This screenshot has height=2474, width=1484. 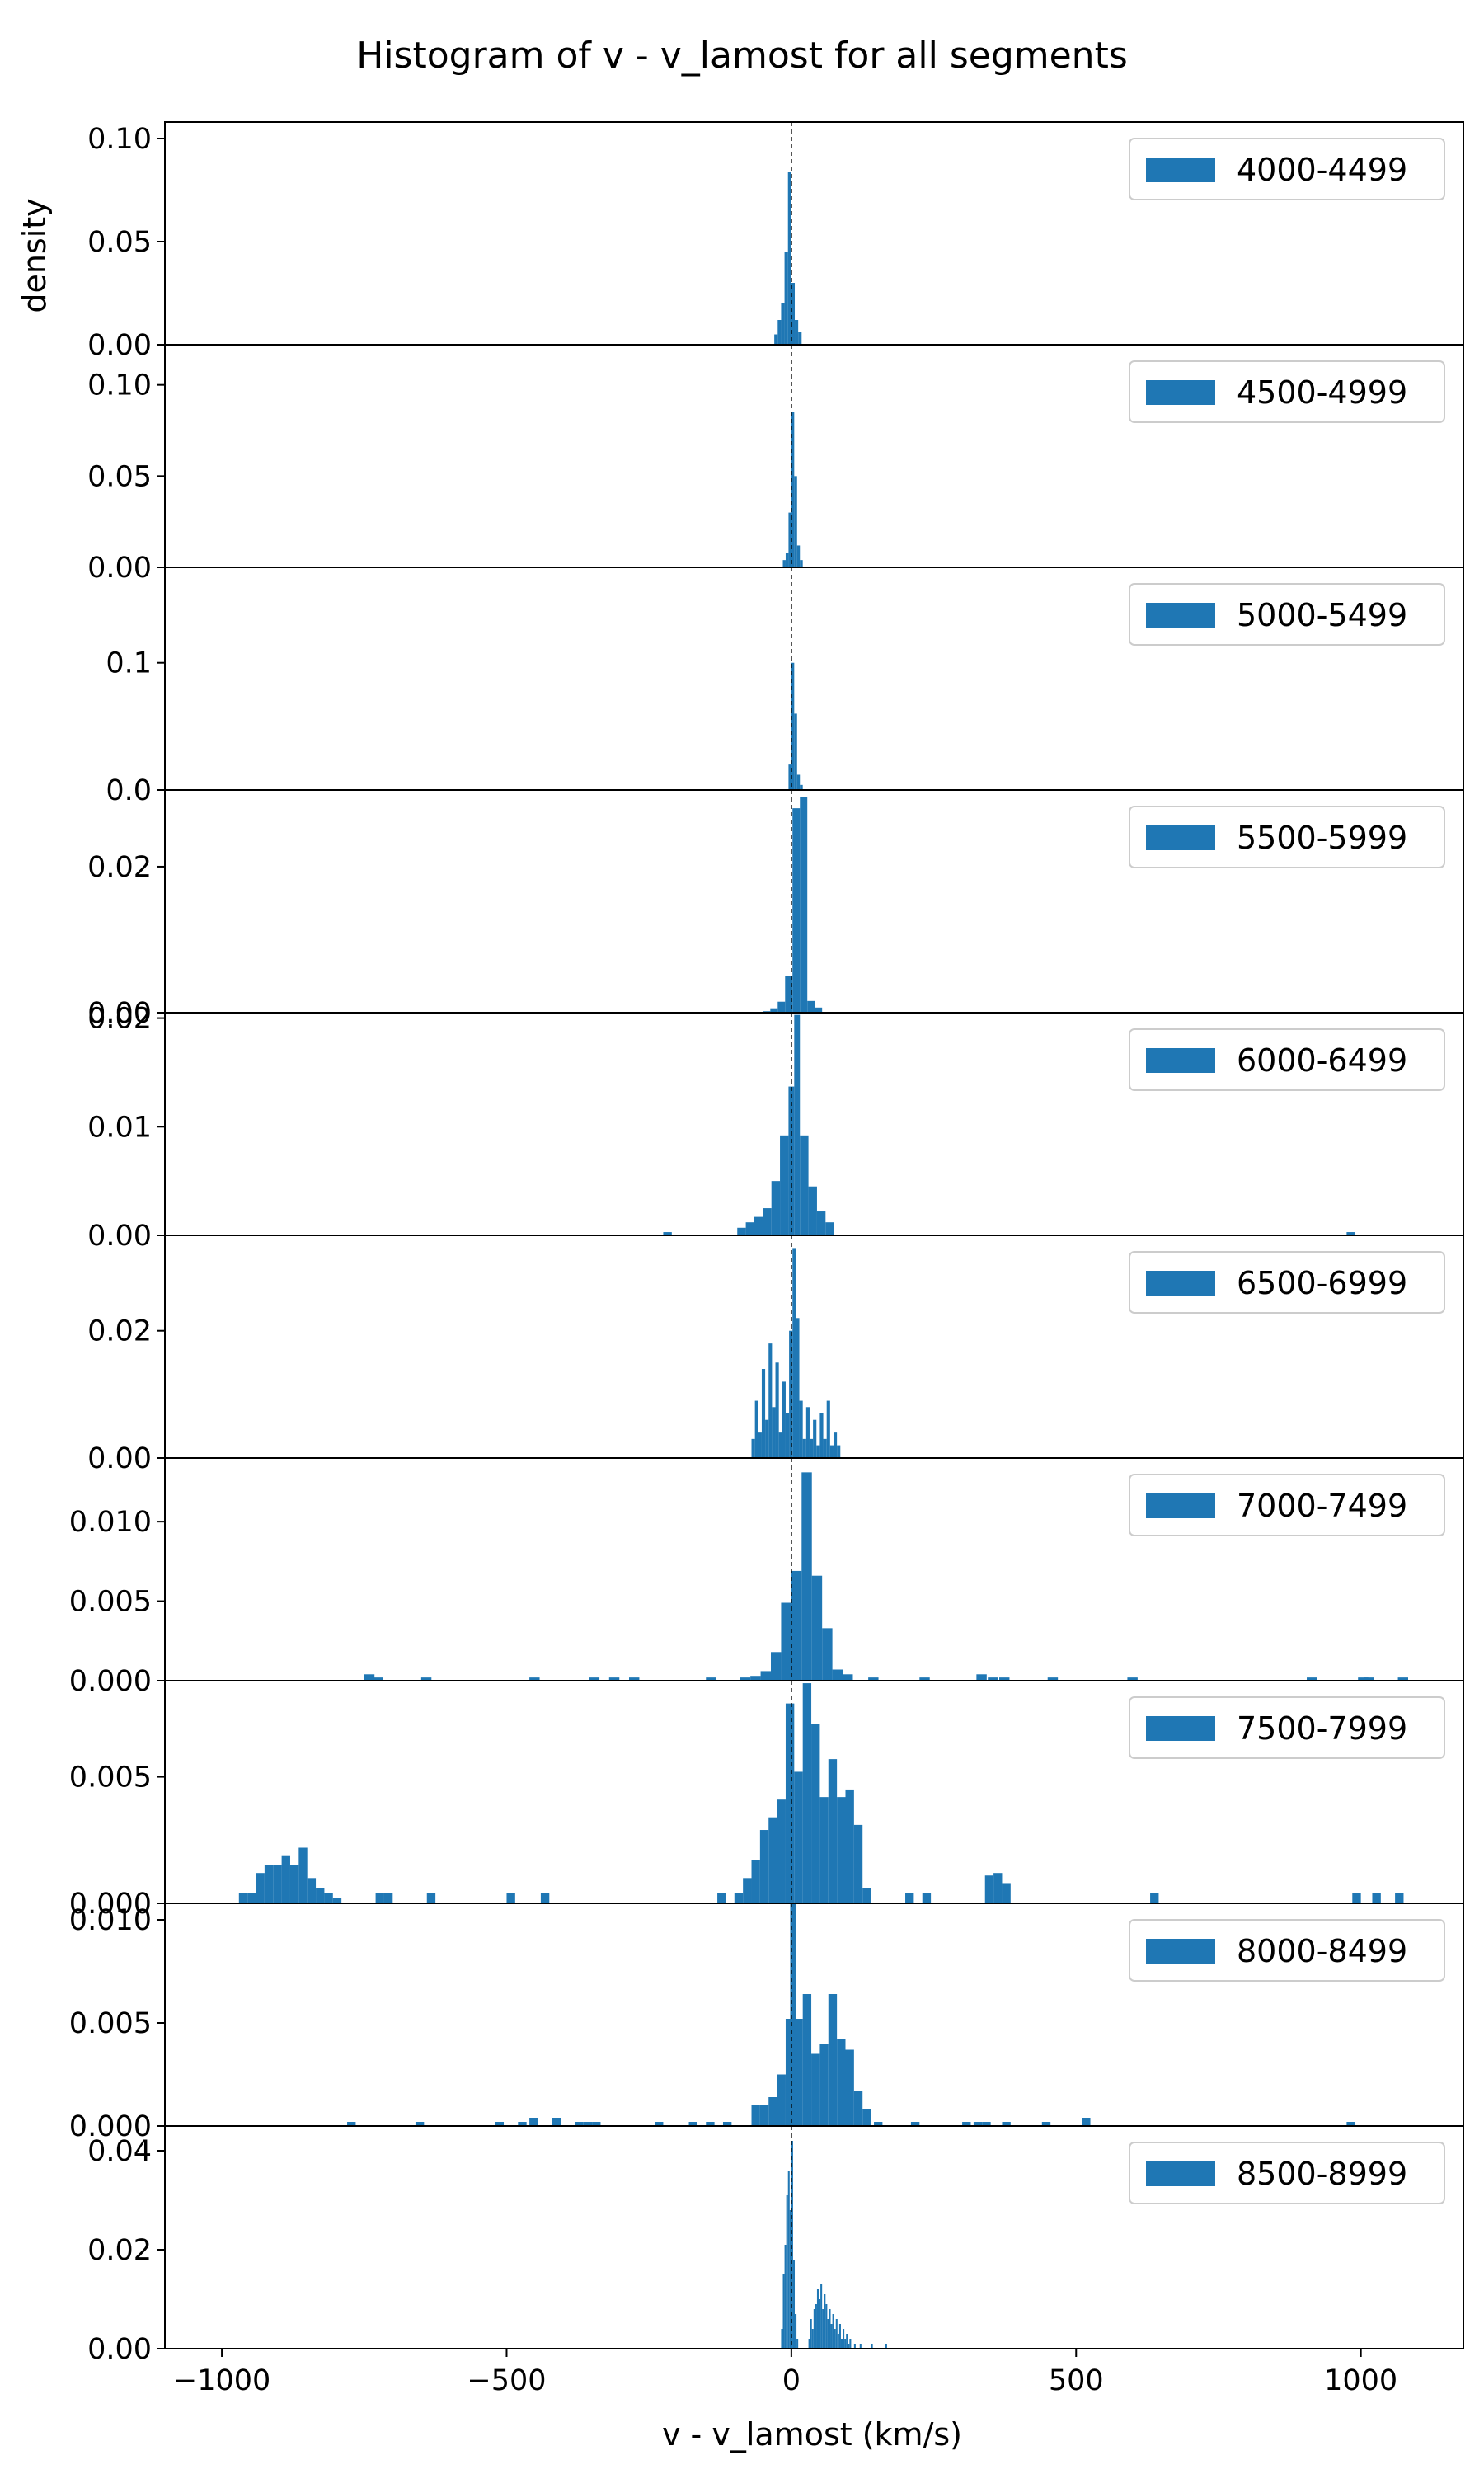 I want to click on legend: 7000-7499, so click(x=1287, y=1505).